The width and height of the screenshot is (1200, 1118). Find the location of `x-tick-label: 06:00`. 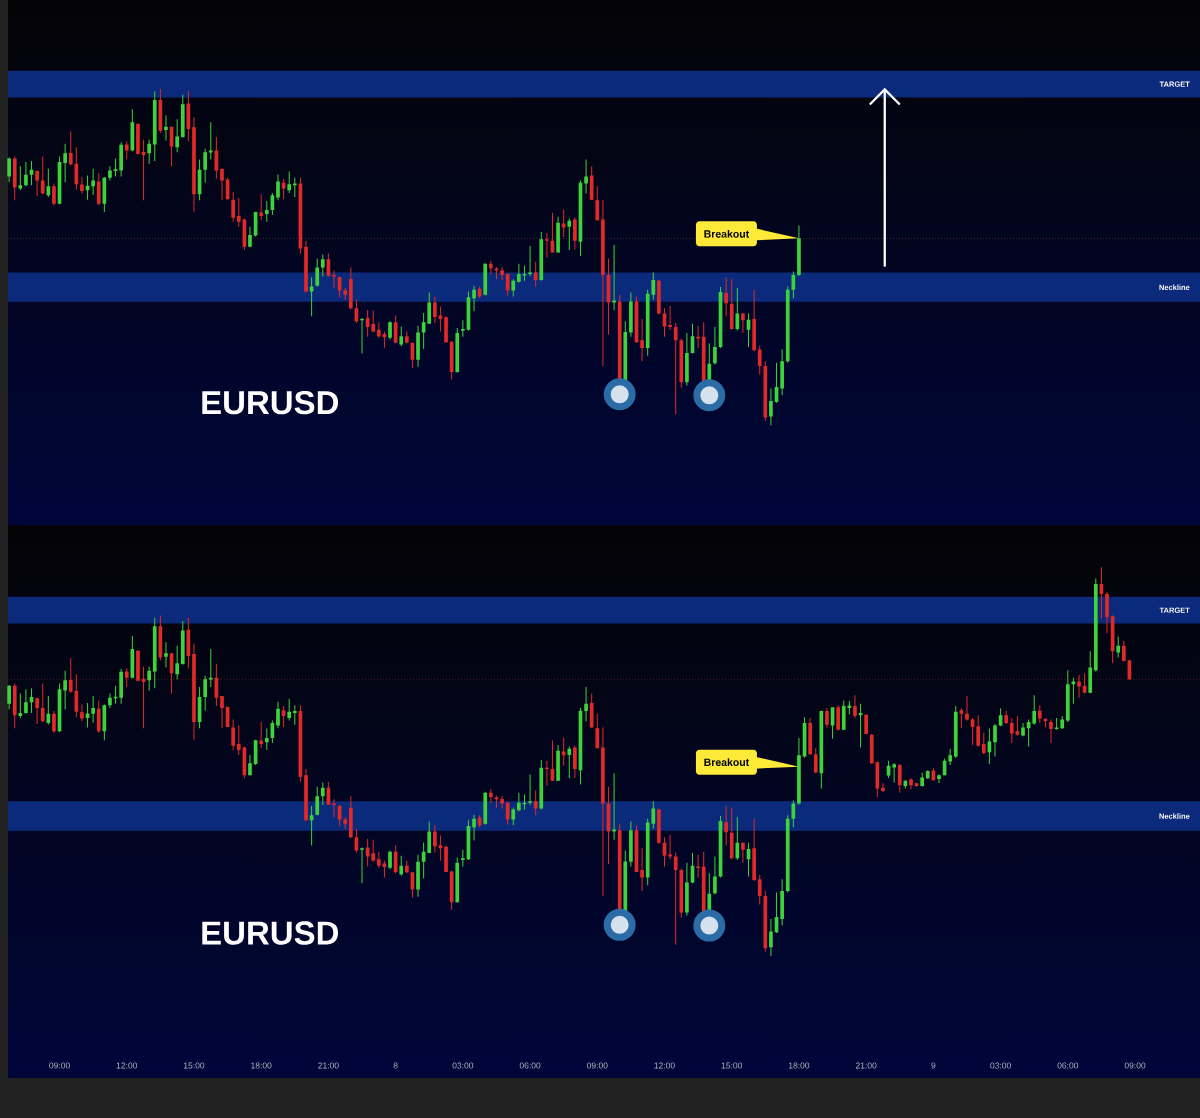

x-tick-label: 06:00 is located at coordinates (530, 1065).